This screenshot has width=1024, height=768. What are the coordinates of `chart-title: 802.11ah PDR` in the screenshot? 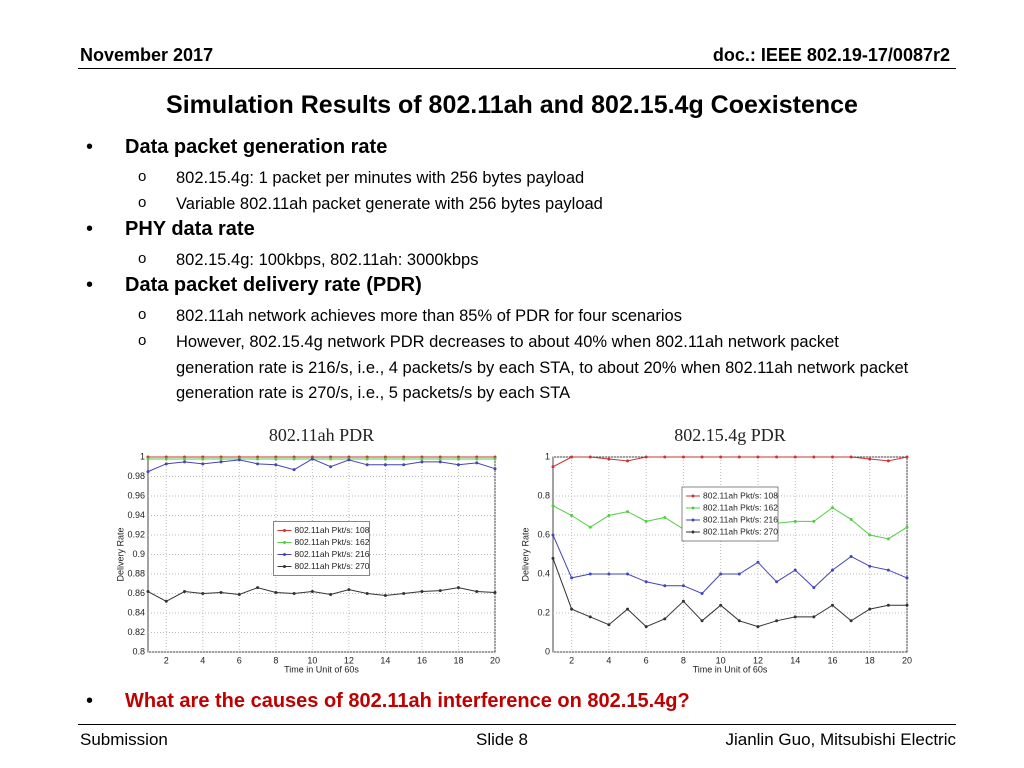 It's located at (321, 435).